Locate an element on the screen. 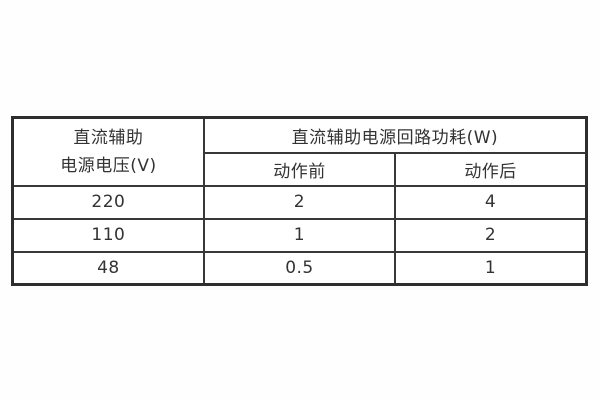 This screenshot has width=600, height=400. header-voltage-cell: 直流辅助 电源电压(V) is located at coordinates (108, 151).